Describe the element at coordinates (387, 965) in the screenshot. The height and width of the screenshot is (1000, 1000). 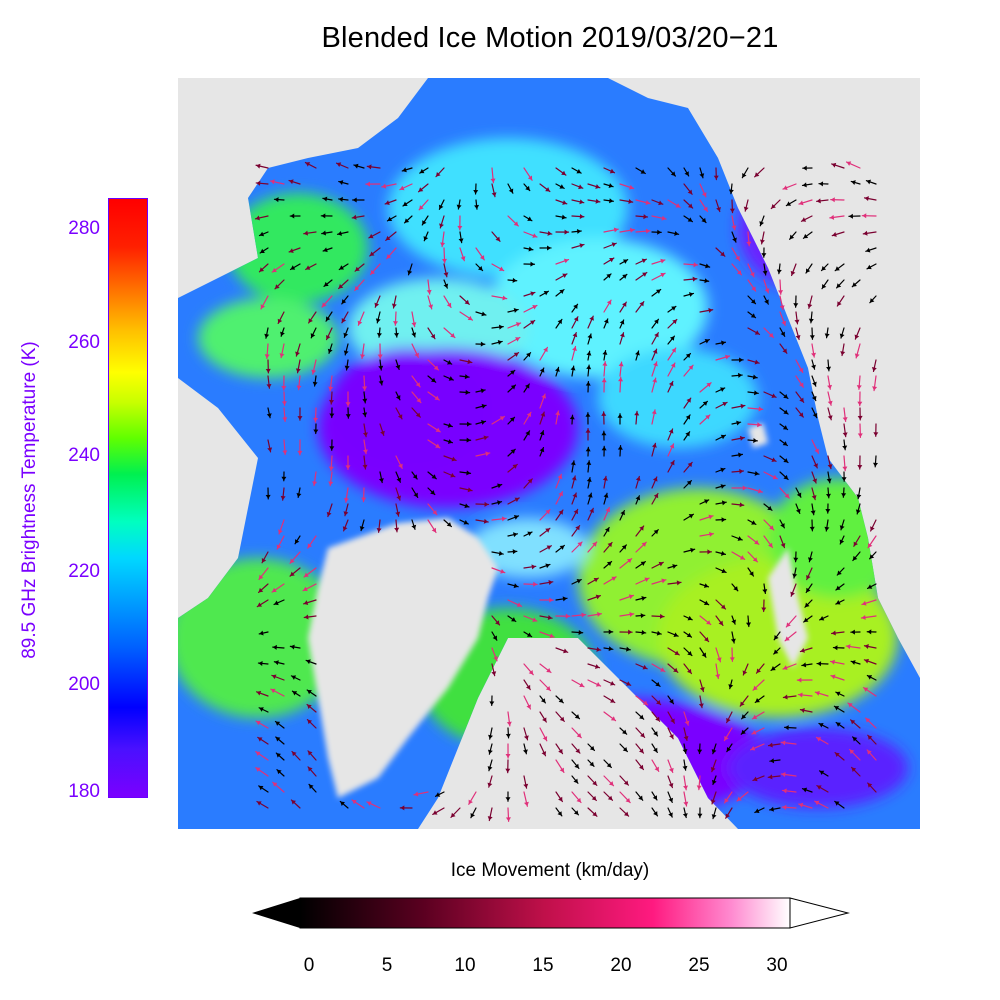
I see `movement-tick: 5` at that location.